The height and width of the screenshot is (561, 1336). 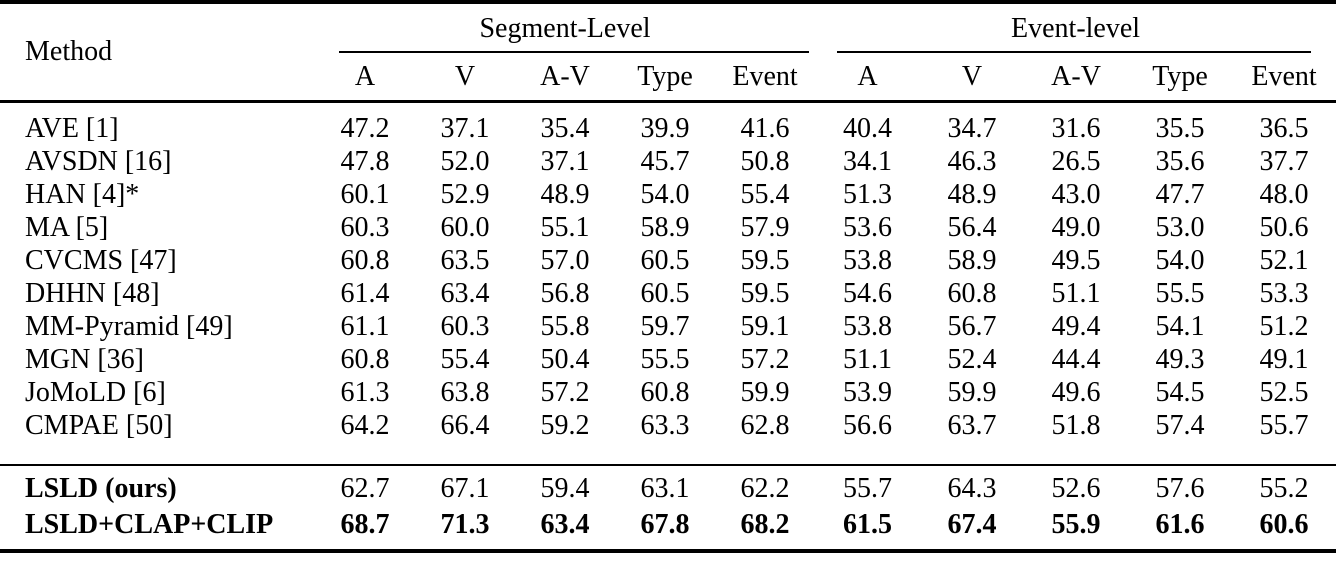 What do you see at coordinates (665, 326) in the screenshot?
I see `value-cell: 59.7` at bounding box center [665, 326].